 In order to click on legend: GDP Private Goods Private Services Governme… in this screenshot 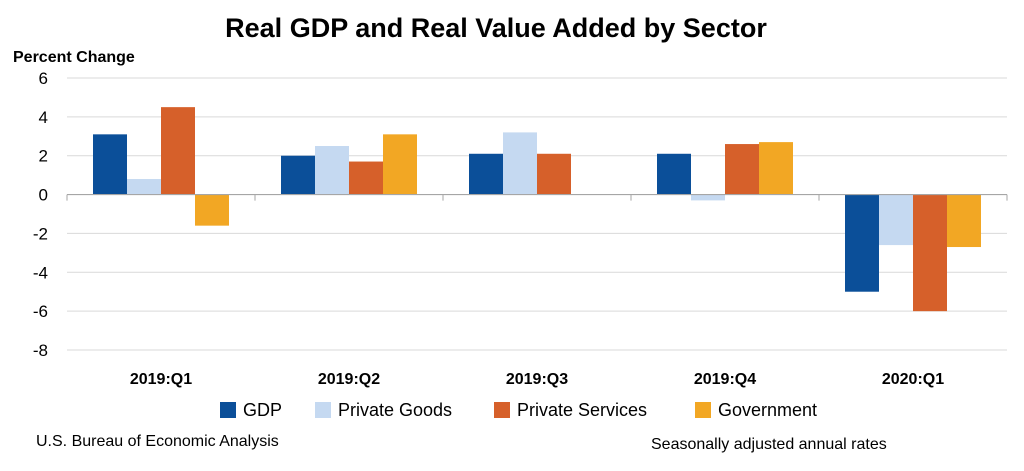, I will do `click(518, 410)`.